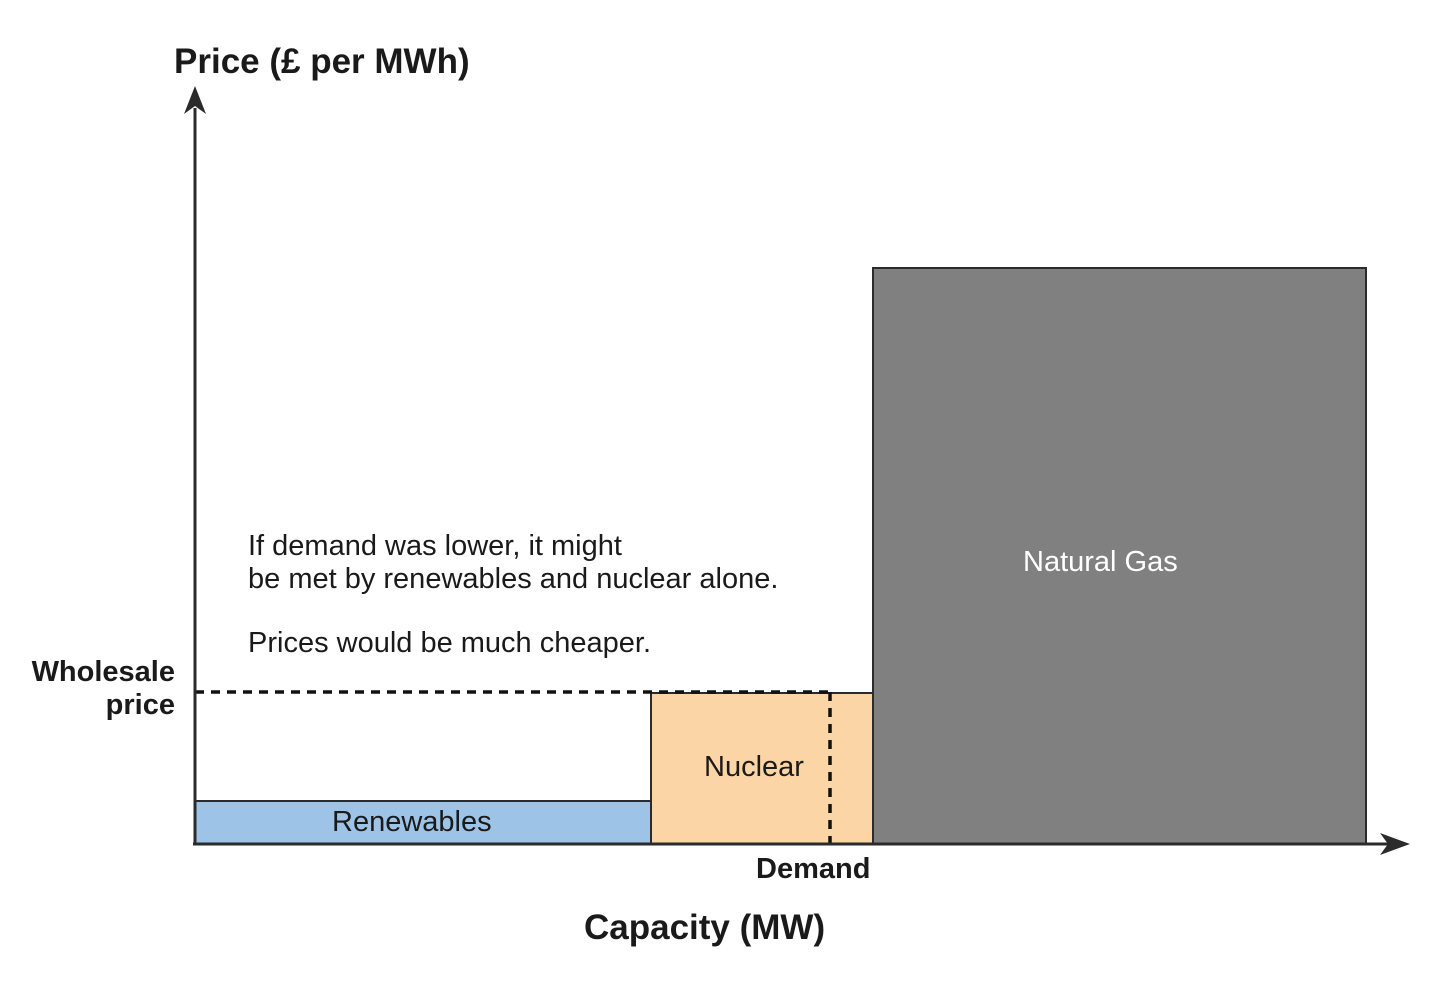 Image resolution: width=1456 pixels, height=1006 pixels. Describe the element at coordinates (87, 689) in the screenshot. I see `wholesale-price-label: Wholesale price` at that location.